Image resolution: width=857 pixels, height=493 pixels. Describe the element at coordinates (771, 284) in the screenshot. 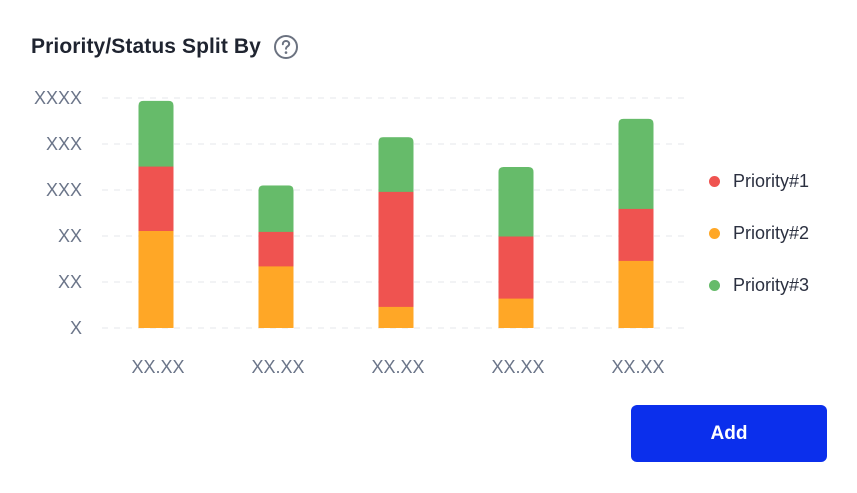

I see `legend-label: Priority#3` at that location.